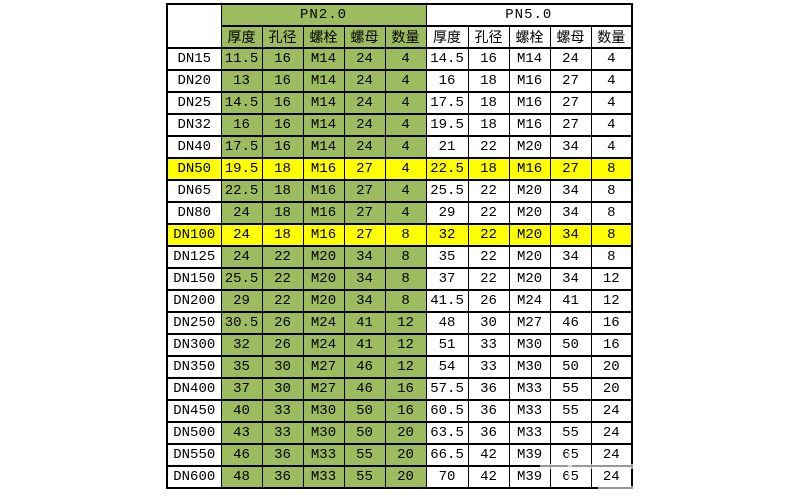 This screenshot has height=500, width=800. What do you see at coordinates (447, 433) in the screenshot?
I see `table-cell: 63.5` at bounding box center [447, 433].